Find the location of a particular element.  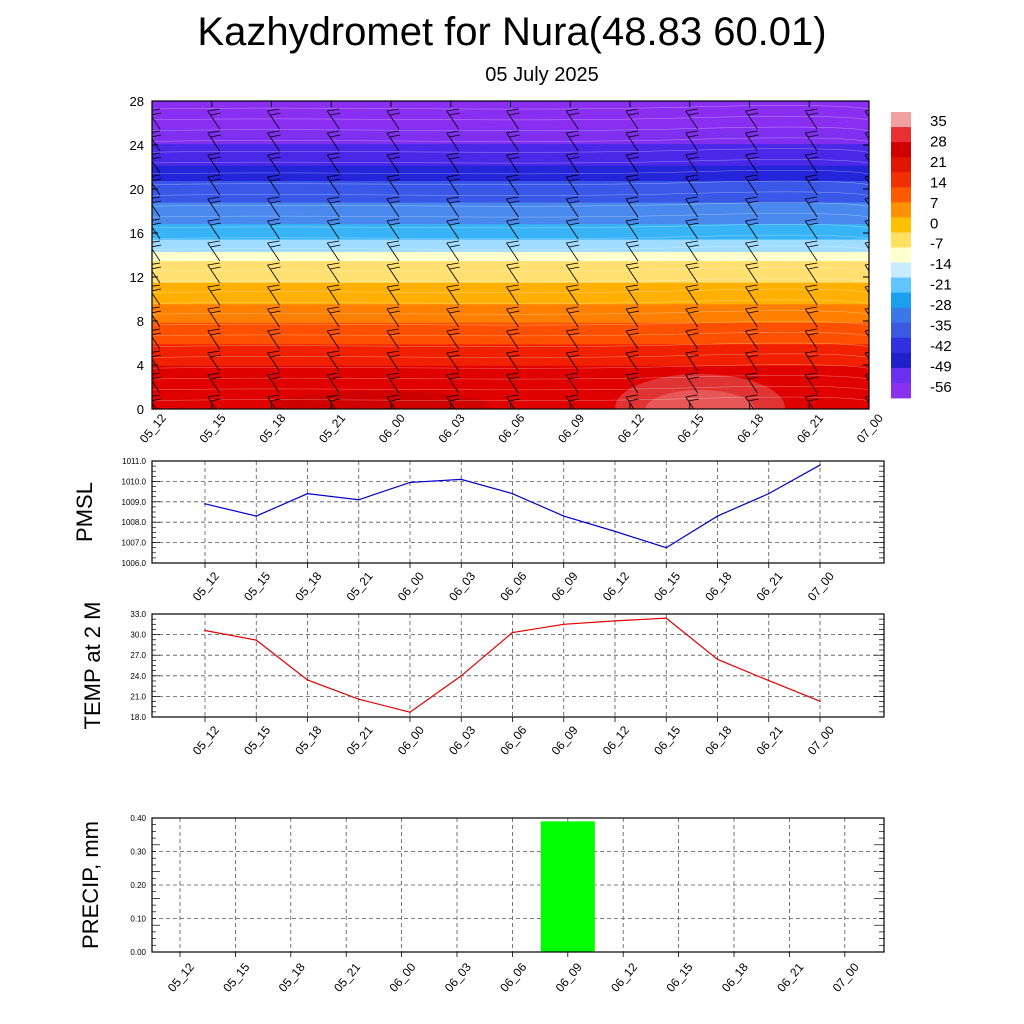

pmsl-data-point is located at coordinates (410, 482).